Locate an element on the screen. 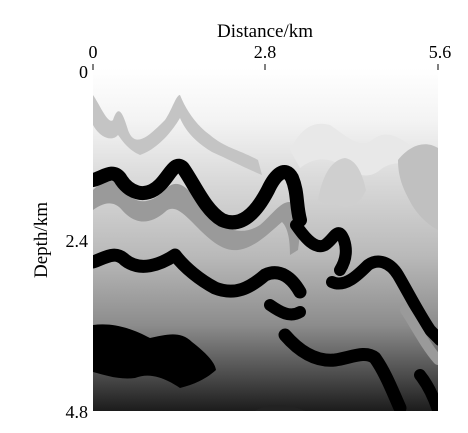 The width and height of the screenshot is (468, 433). horizon-right-b is located at coordinates (382, 300).